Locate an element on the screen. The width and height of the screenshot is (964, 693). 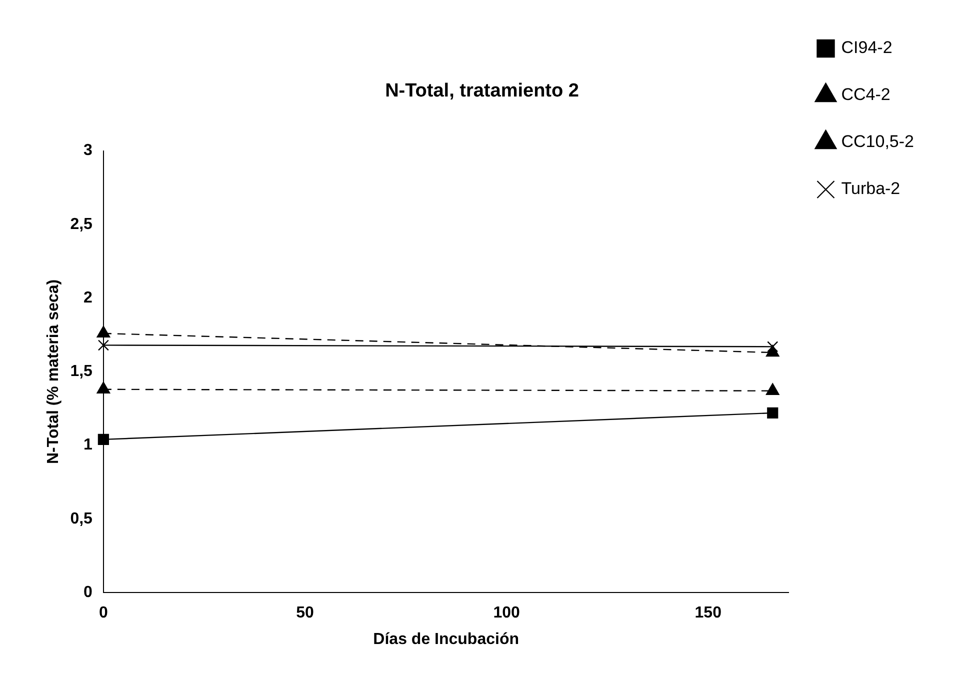
y-tick-label: 2,5 is located at coordinates (81, 224).